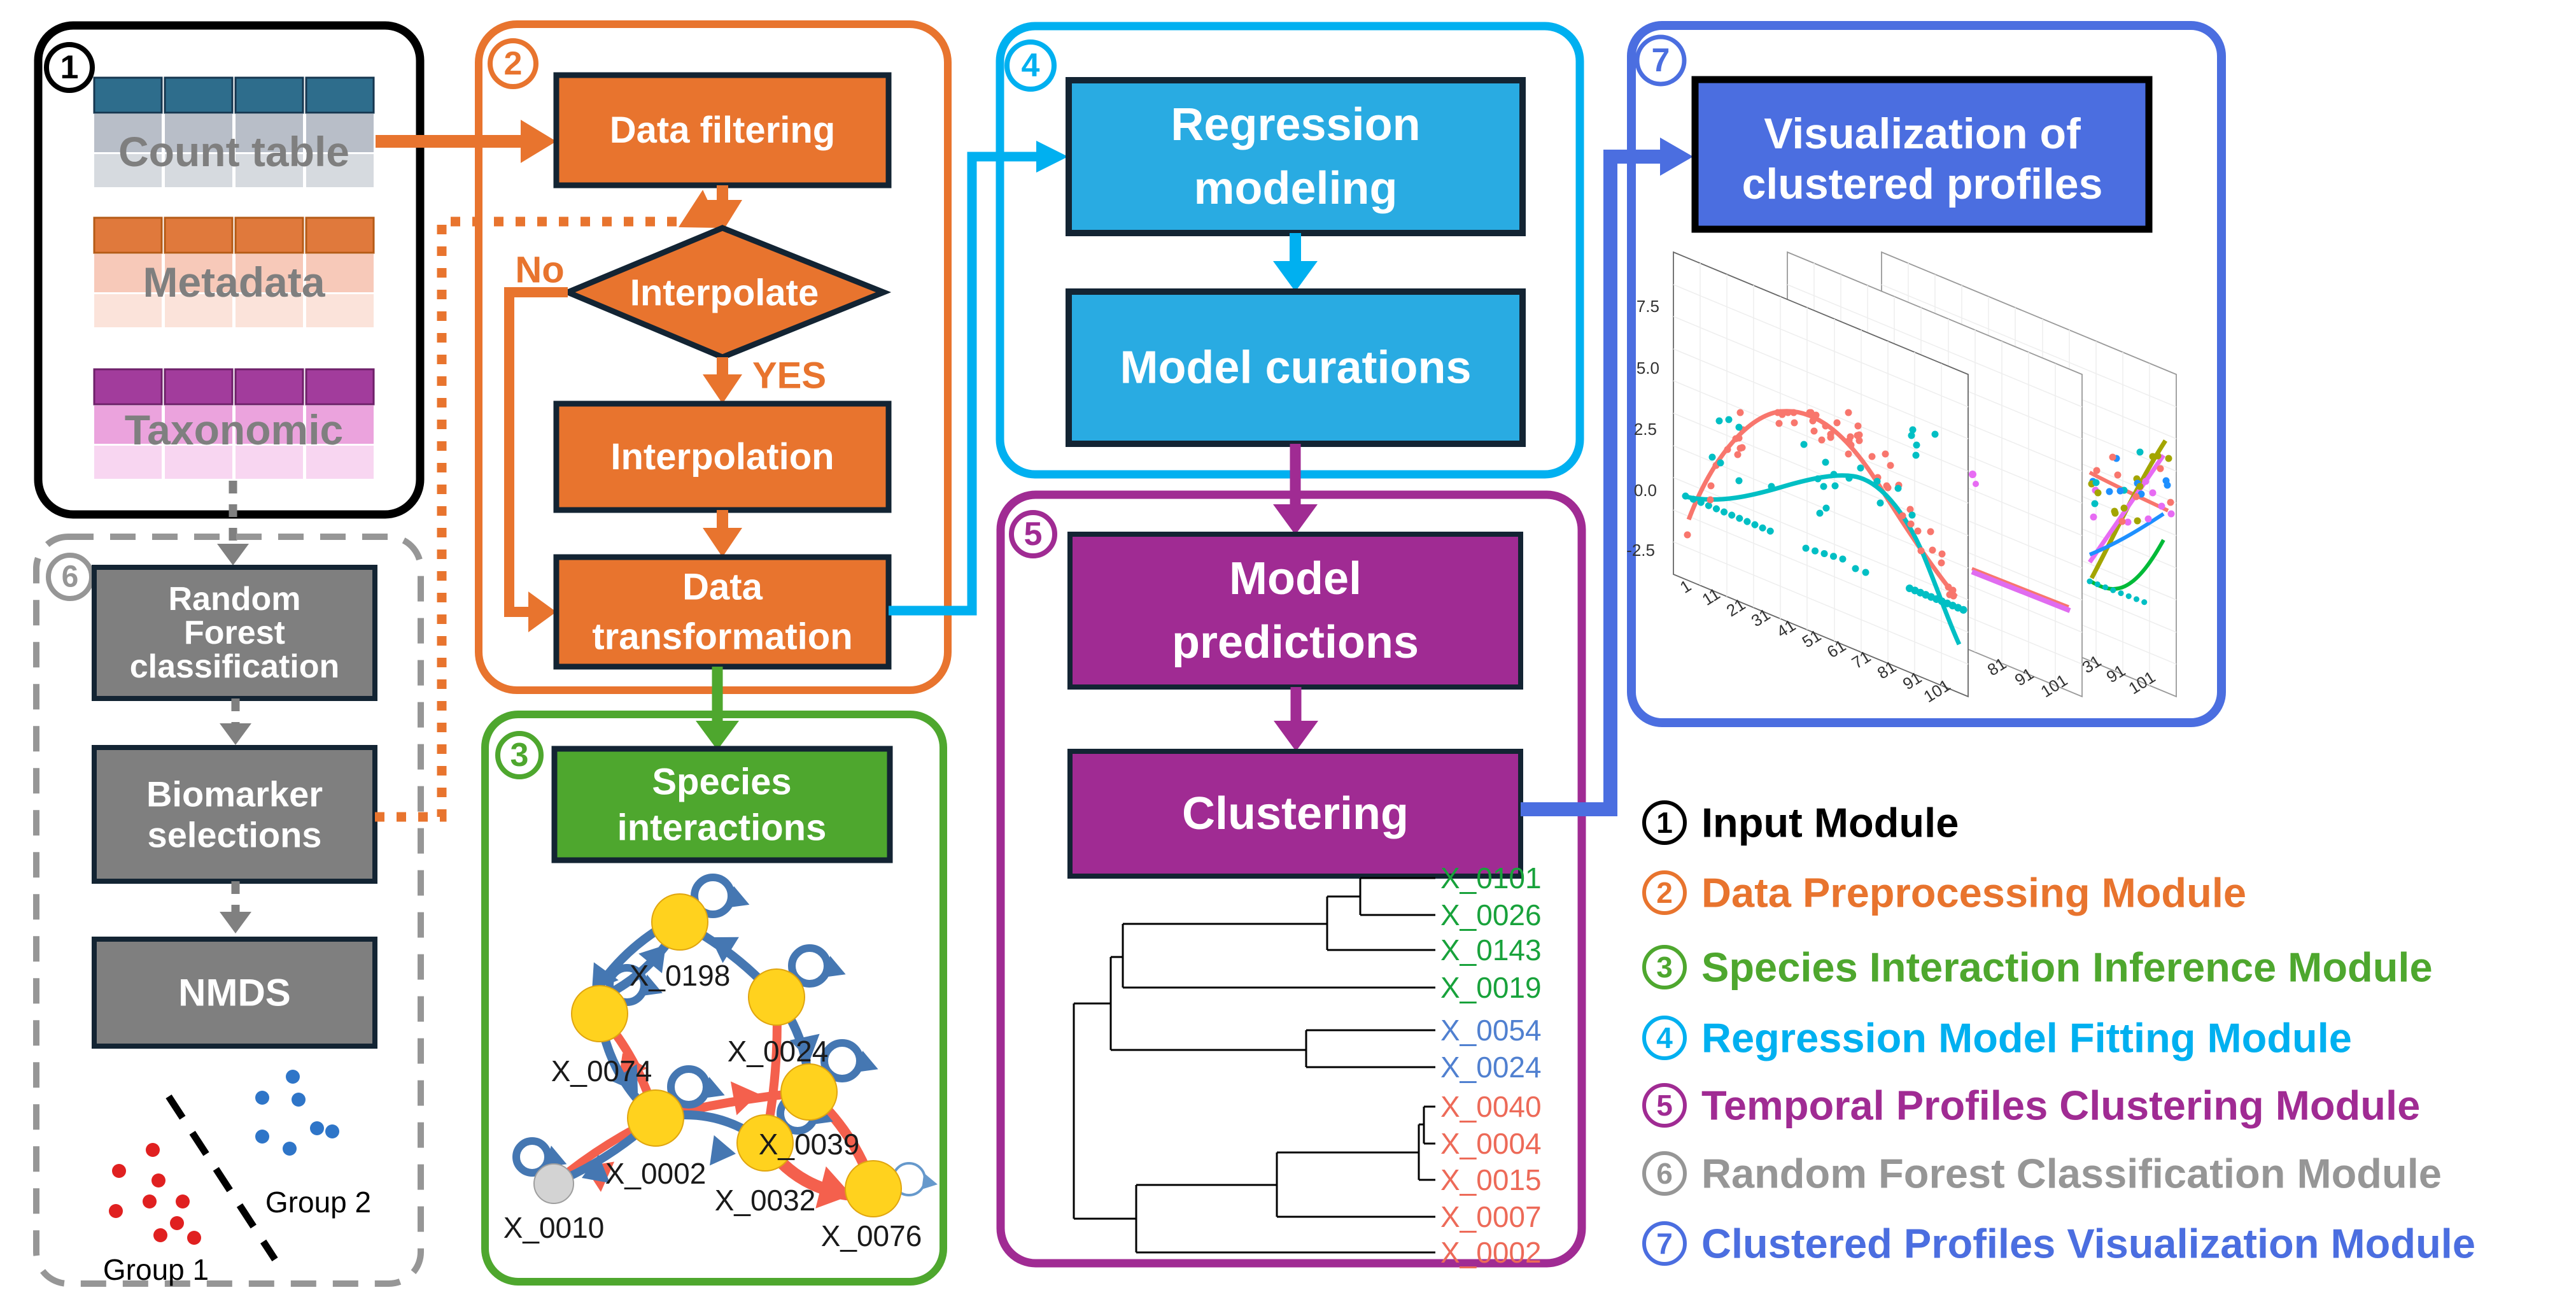  What do you see at coordinates (1491, 1143) in the screenshot?
I see `svg-text: X_0004` at bounding box center [1491, 1143].